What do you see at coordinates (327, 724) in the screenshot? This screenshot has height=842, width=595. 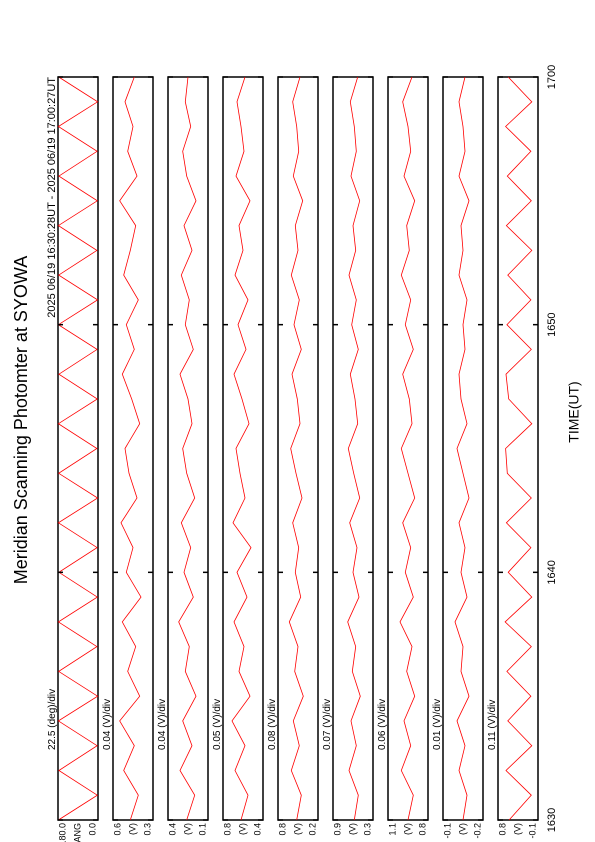 I see `panel-scale: 0.07 (V)/div` at bounding box center [327, 724].